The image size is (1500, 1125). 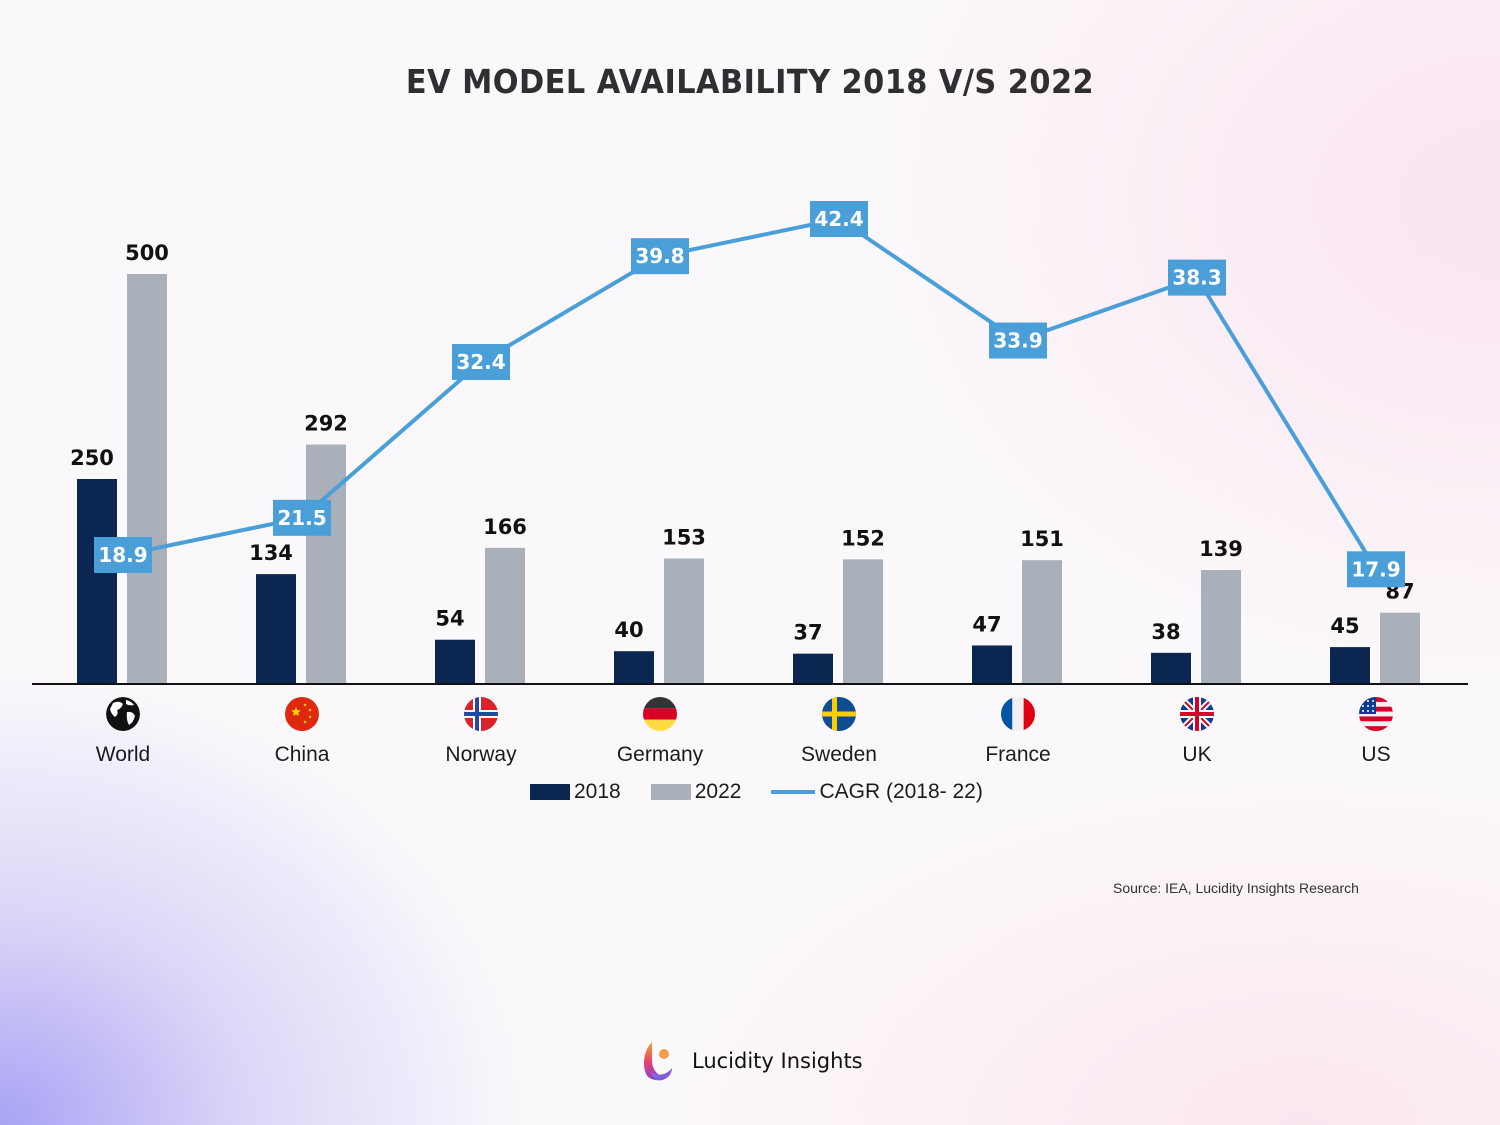 I want to click on germany-flag-icon, so click(x=660, y=714).